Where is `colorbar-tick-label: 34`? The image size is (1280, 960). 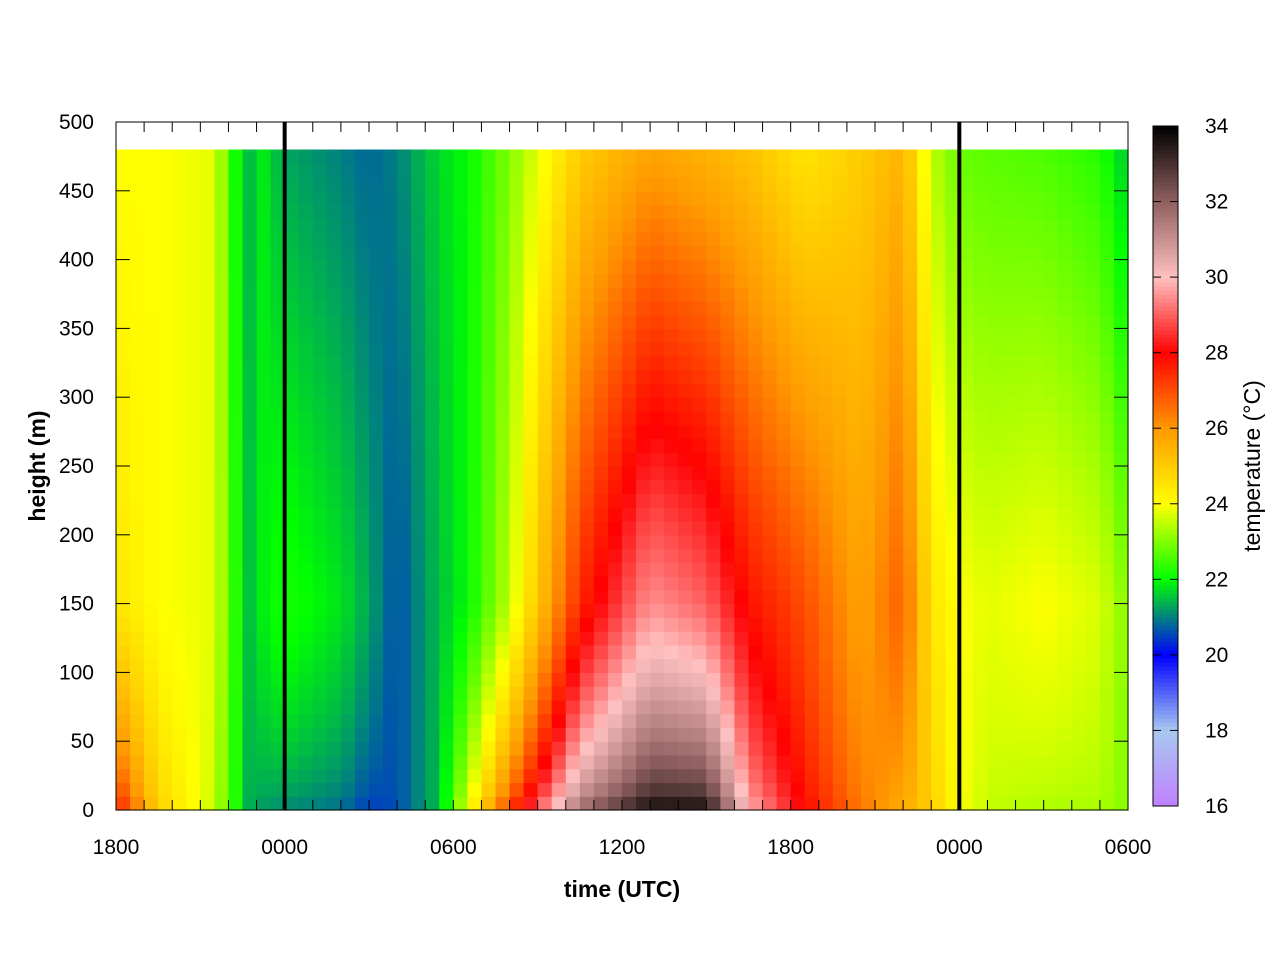 colorbar-tick-label: 34 is located at coordinates (1217, 126).